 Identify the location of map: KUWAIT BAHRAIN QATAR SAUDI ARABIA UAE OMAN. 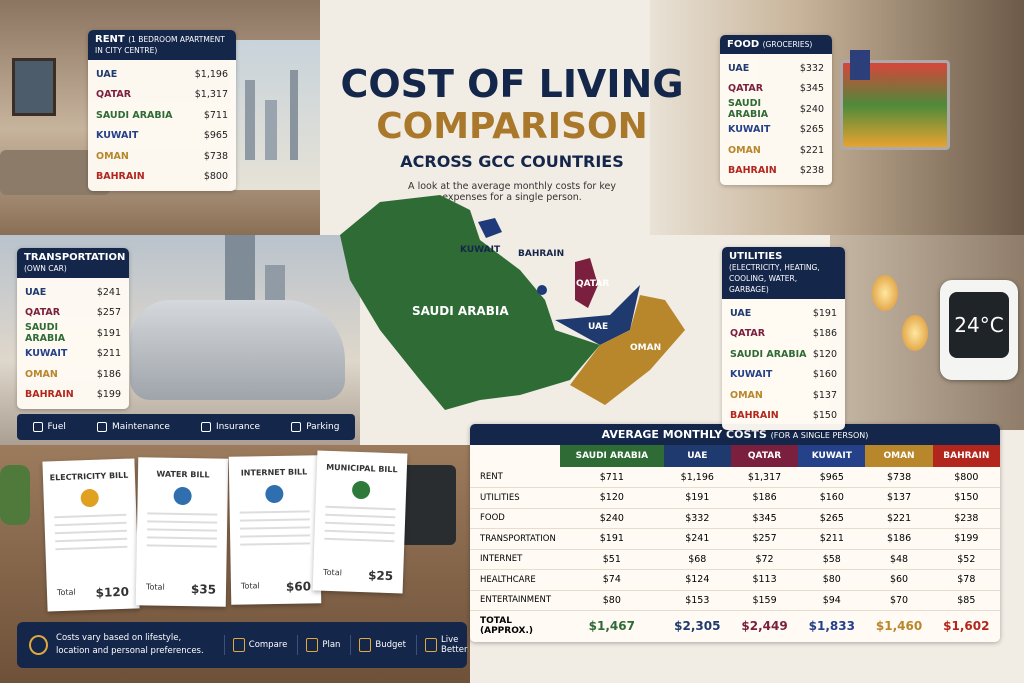
(512, 302).